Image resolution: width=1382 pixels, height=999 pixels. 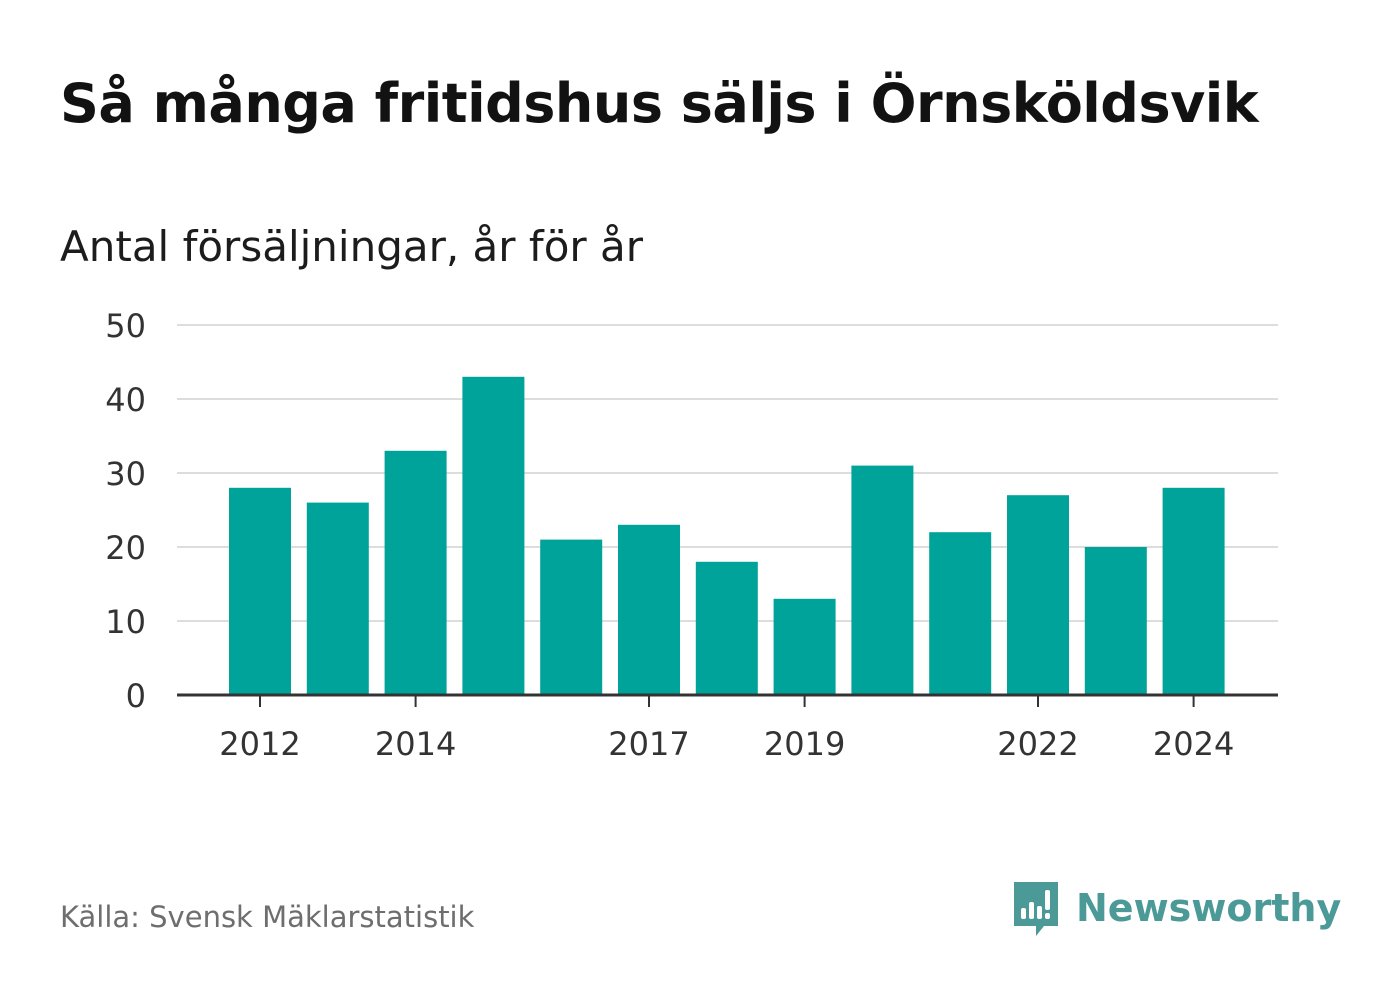 I want to click on newsworthy-logo-icon, so click(x=1036, y=909).